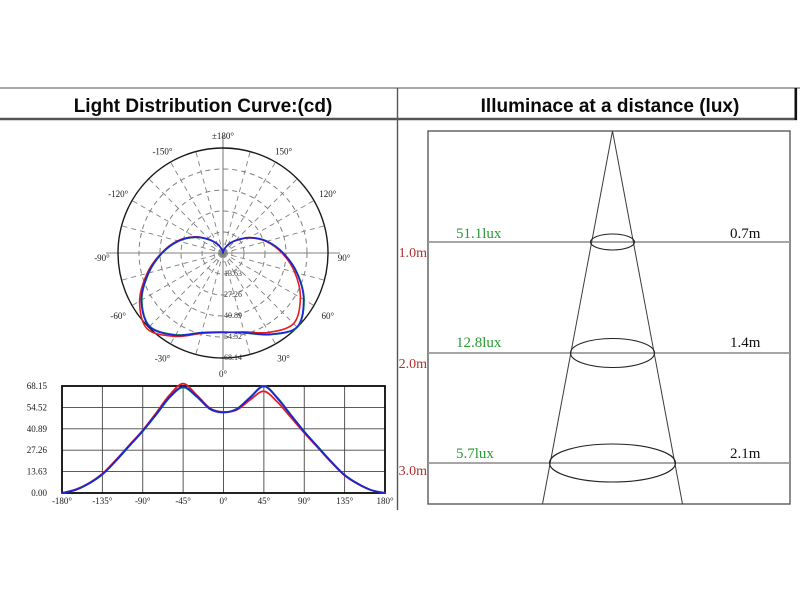 Image resolution: width=800 pixels, height=600 pixels. I want to click on polar-angle-label: 30°, so click(283, 358).